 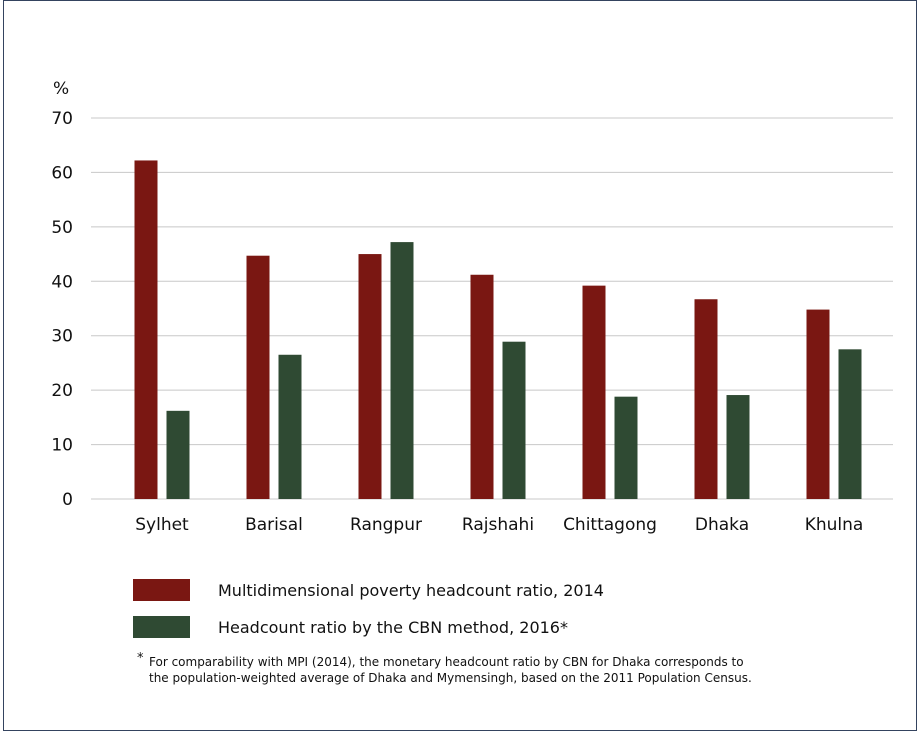 What do you see at coordinates (610, 525) in the screenshot?
I see `x-tick-label: Chittagong` at bounding box center [610, 525].